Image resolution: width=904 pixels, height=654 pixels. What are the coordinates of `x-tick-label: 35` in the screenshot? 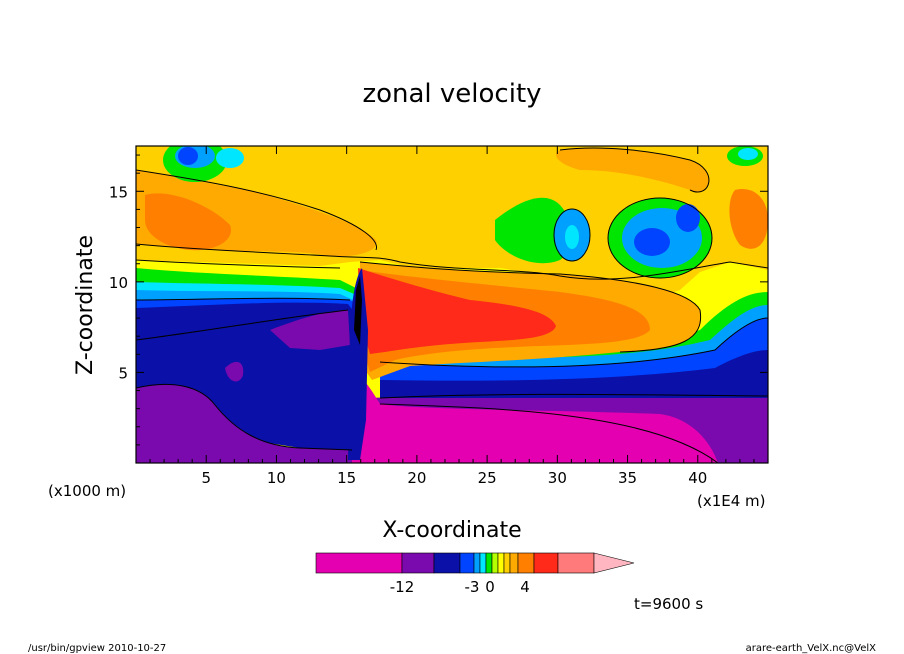 It's located at (627, 478).